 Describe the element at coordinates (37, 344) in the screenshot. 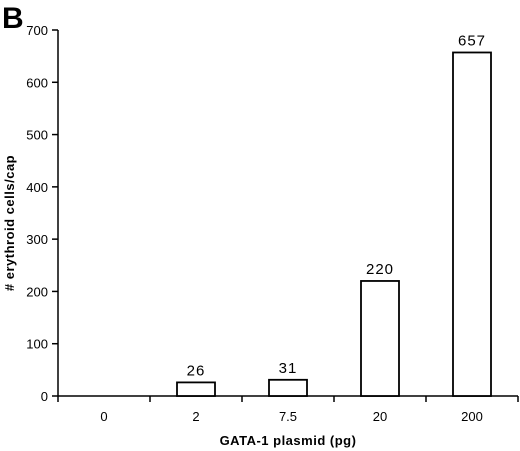

I see `y-tick-label: 100` at that location.